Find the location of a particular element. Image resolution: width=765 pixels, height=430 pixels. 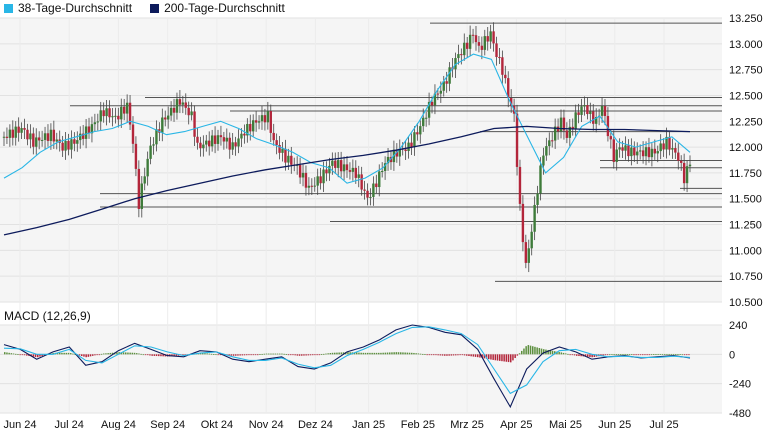

y-tick-label: 11.500 is located at coordinates (745, 200).